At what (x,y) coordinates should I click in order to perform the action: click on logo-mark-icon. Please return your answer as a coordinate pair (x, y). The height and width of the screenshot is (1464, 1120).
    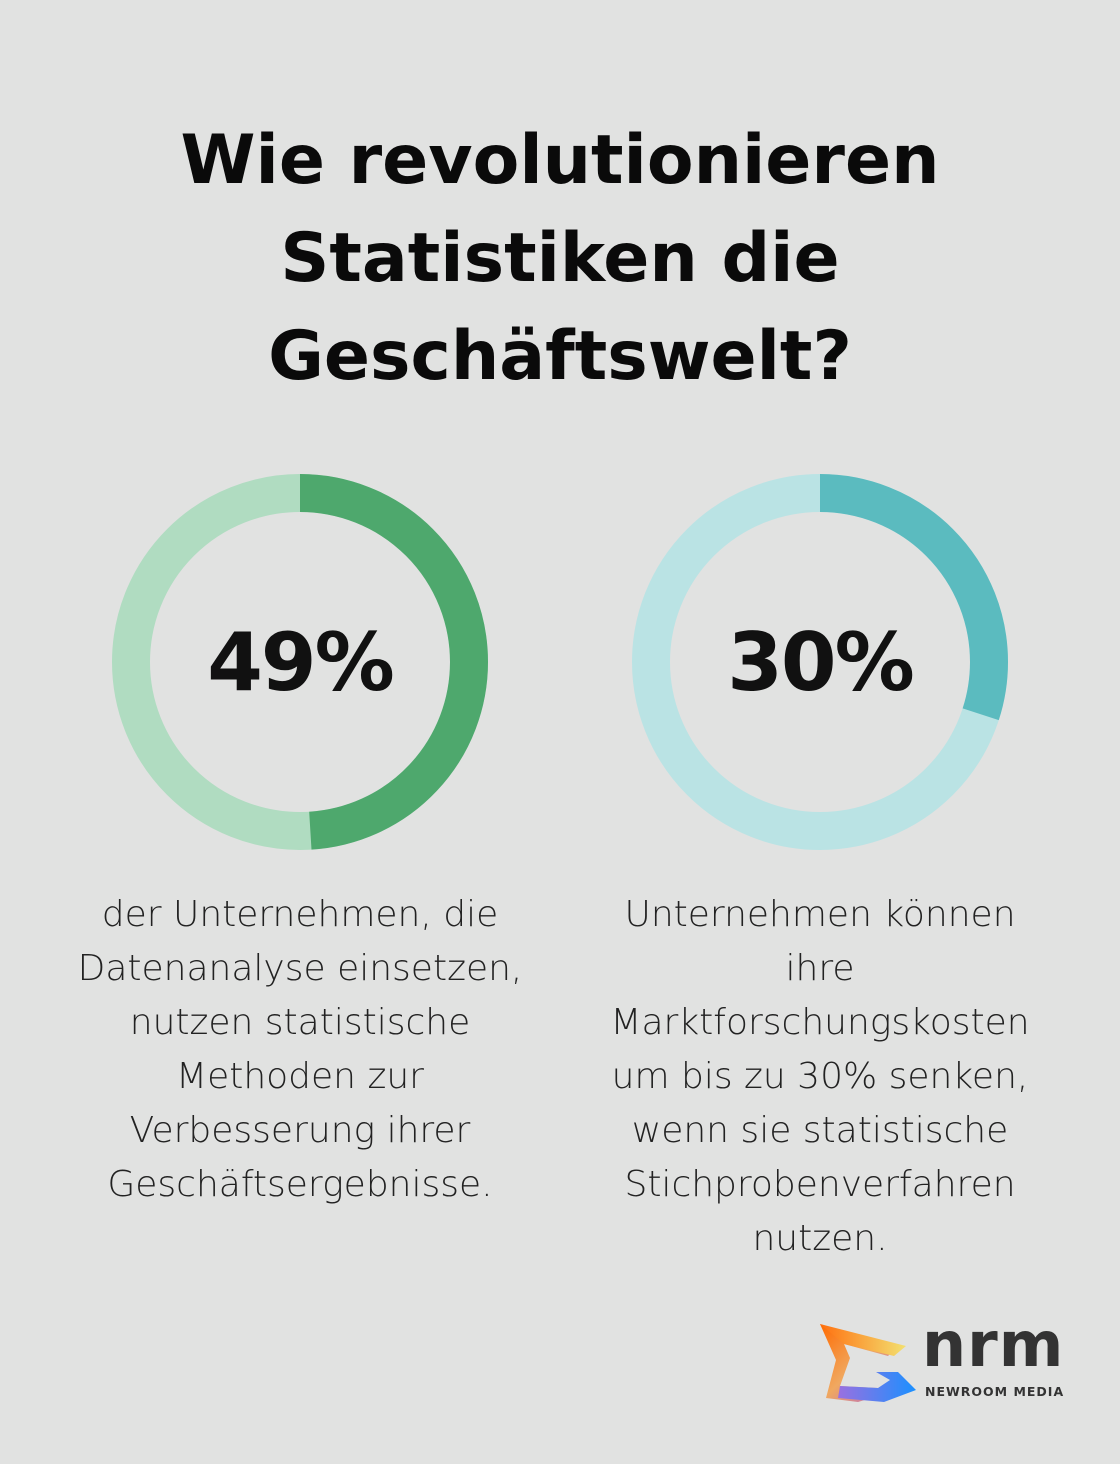
    Looking at the image, I should click on (868, 1363).